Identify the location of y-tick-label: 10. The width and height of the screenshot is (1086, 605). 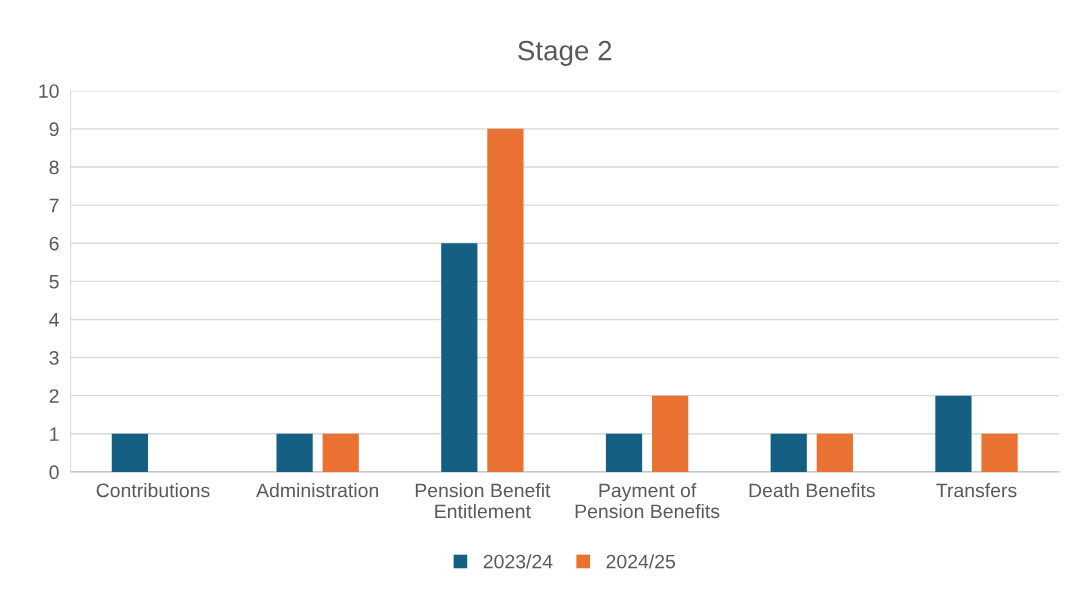
(49, 91).